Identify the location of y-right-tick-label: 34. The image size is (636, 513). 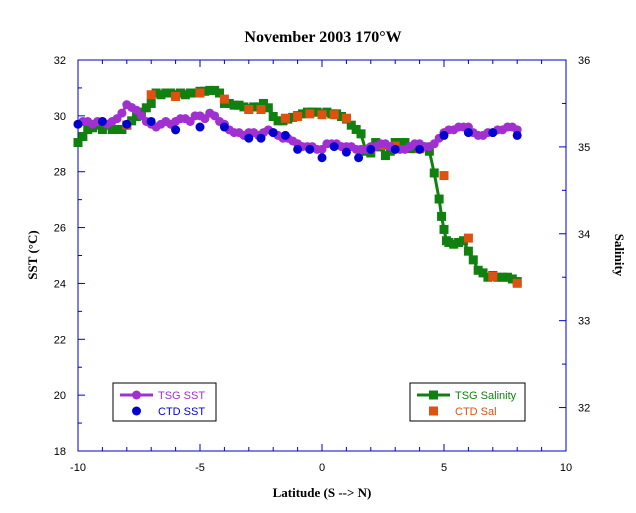
(584, 235).